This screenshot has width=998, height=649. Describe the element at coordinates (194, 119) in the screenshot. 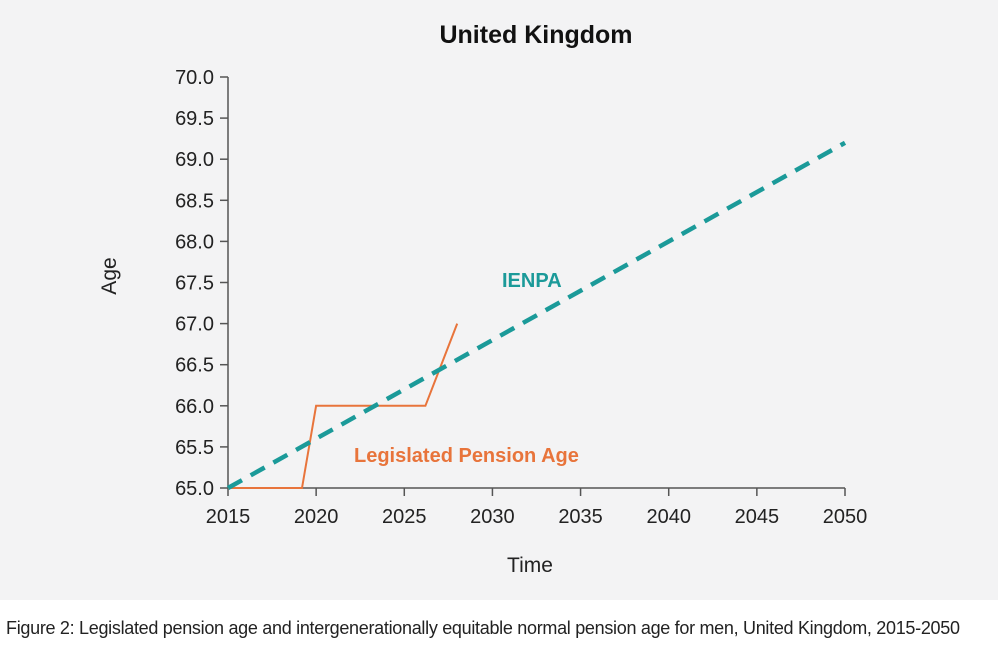

I see `y-tick-label: 69.5` at that location.